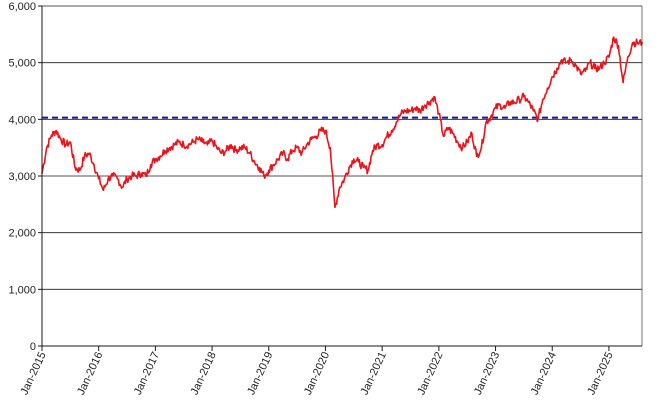 The image size is (662, 409). What do you see at coordinates (33, 347) in the screenshot?
I see `y-tick-label: 0` at bounding box center [33, 347].